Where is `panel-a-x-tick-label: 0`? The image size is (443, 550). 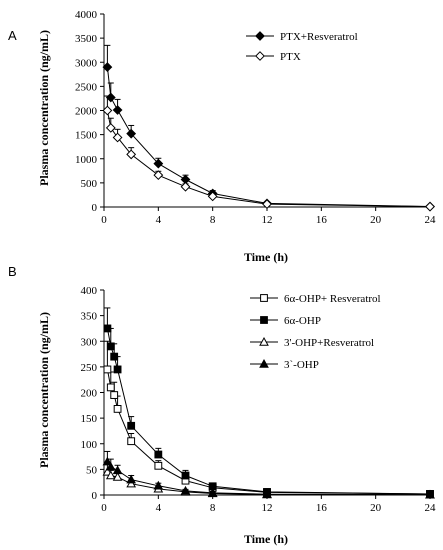
panel-a-x-tick-label: 0 is located at coordinates (104, 220).